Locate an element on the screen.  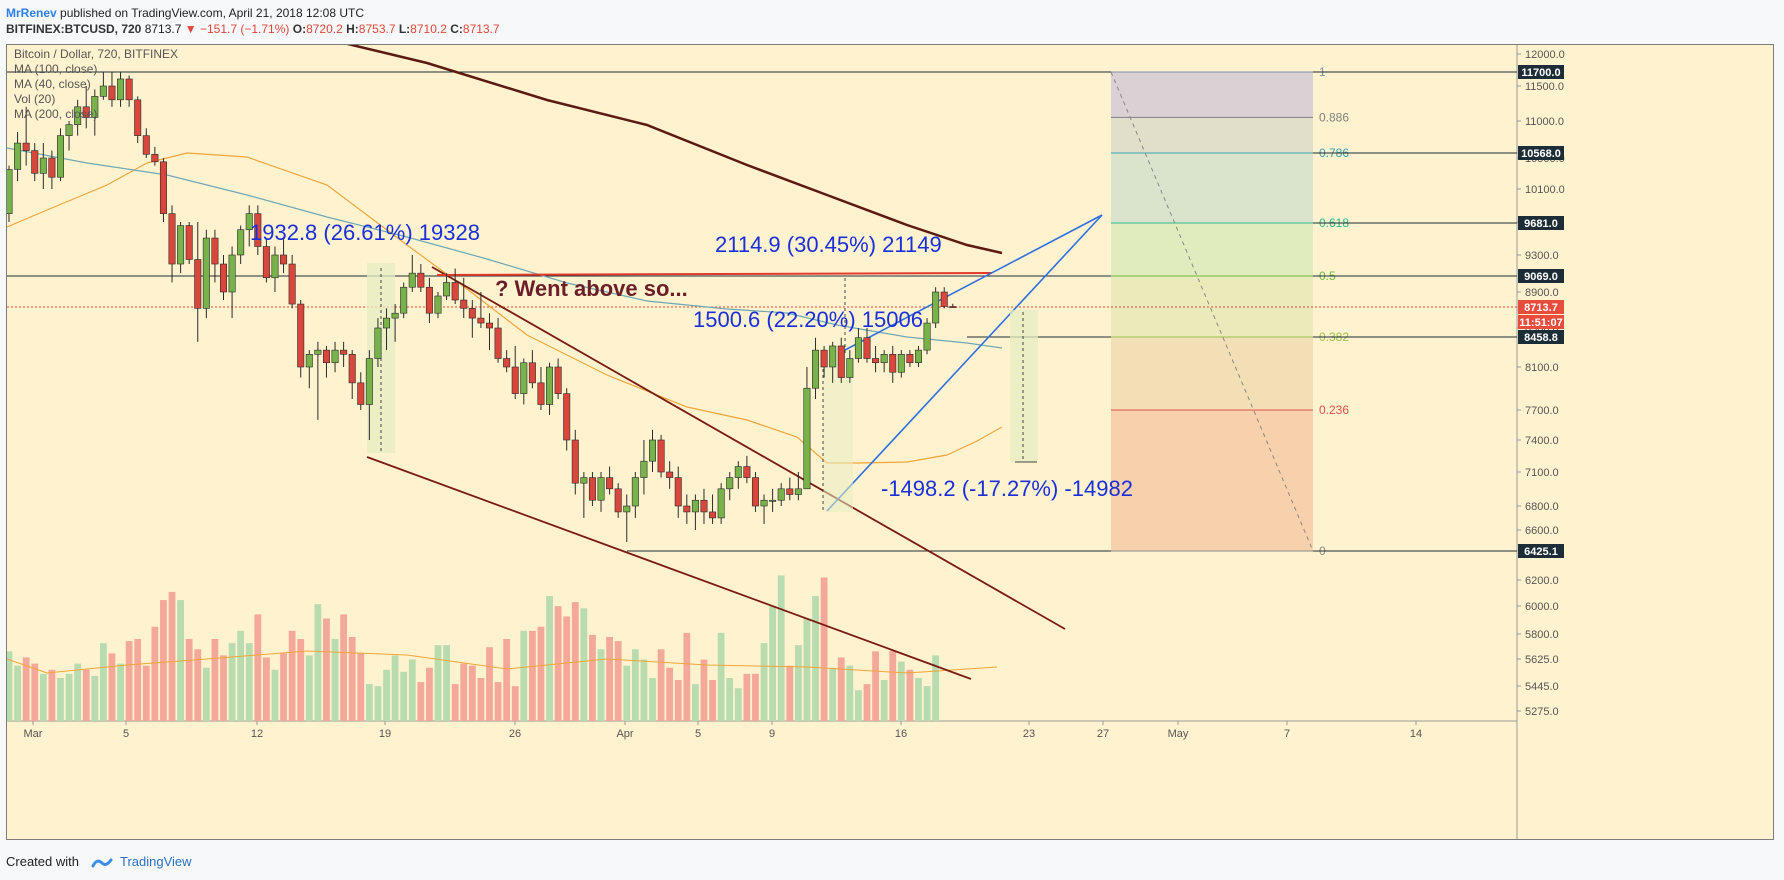
time-tick-label: 5 is located at coordinates (126, 734).